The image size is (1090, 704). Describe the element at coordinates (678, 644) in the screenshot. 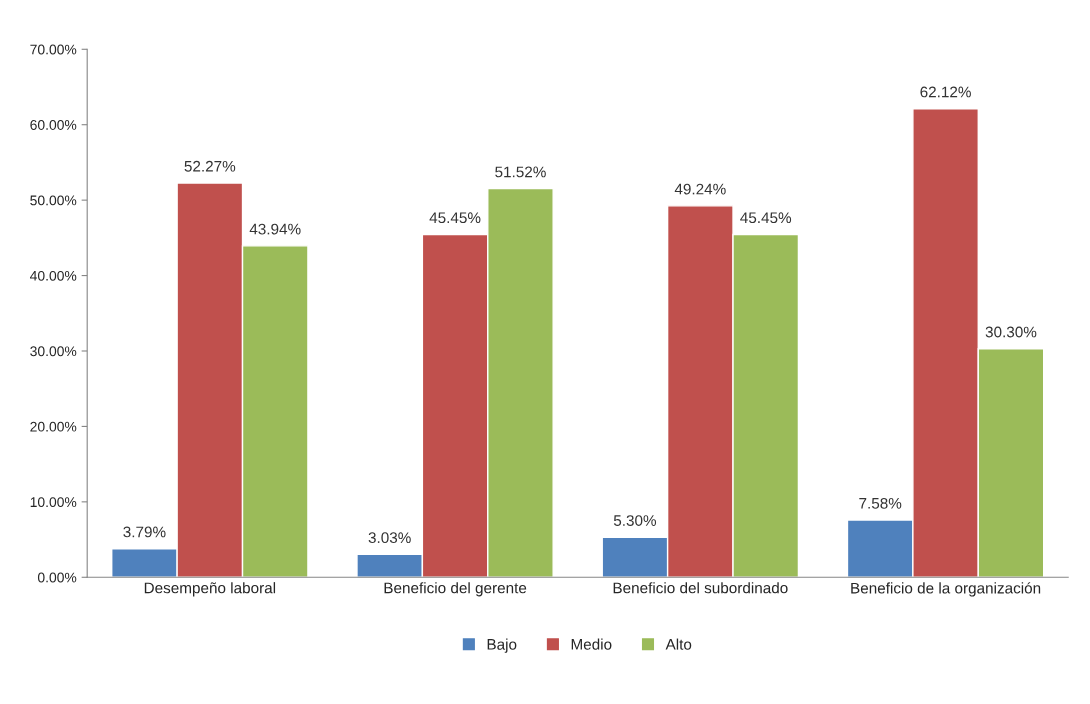

I see `legend-label: Alto` at that location.